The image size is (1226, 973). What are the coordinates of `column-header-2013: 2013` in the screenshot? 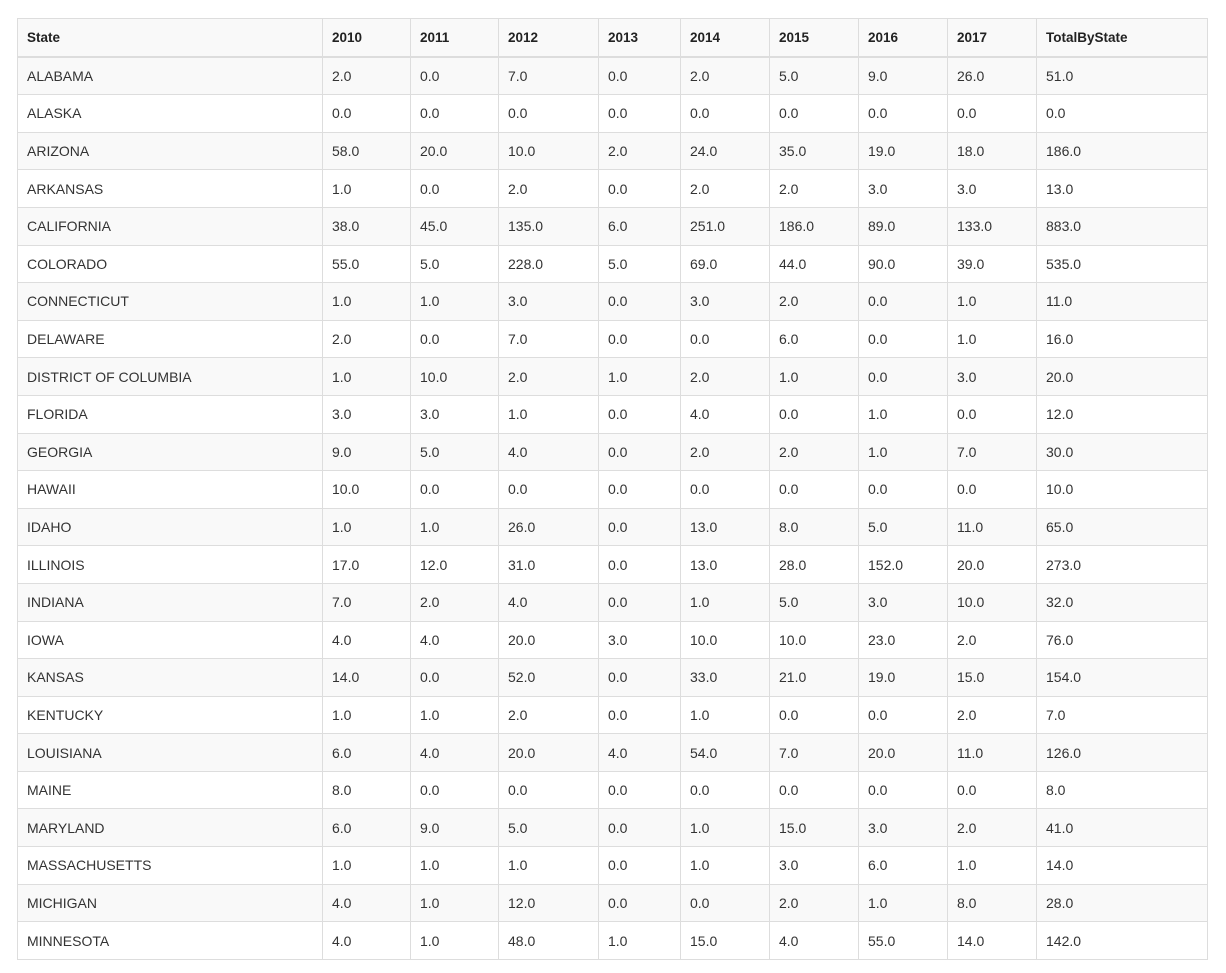 It's located at (639, 37).